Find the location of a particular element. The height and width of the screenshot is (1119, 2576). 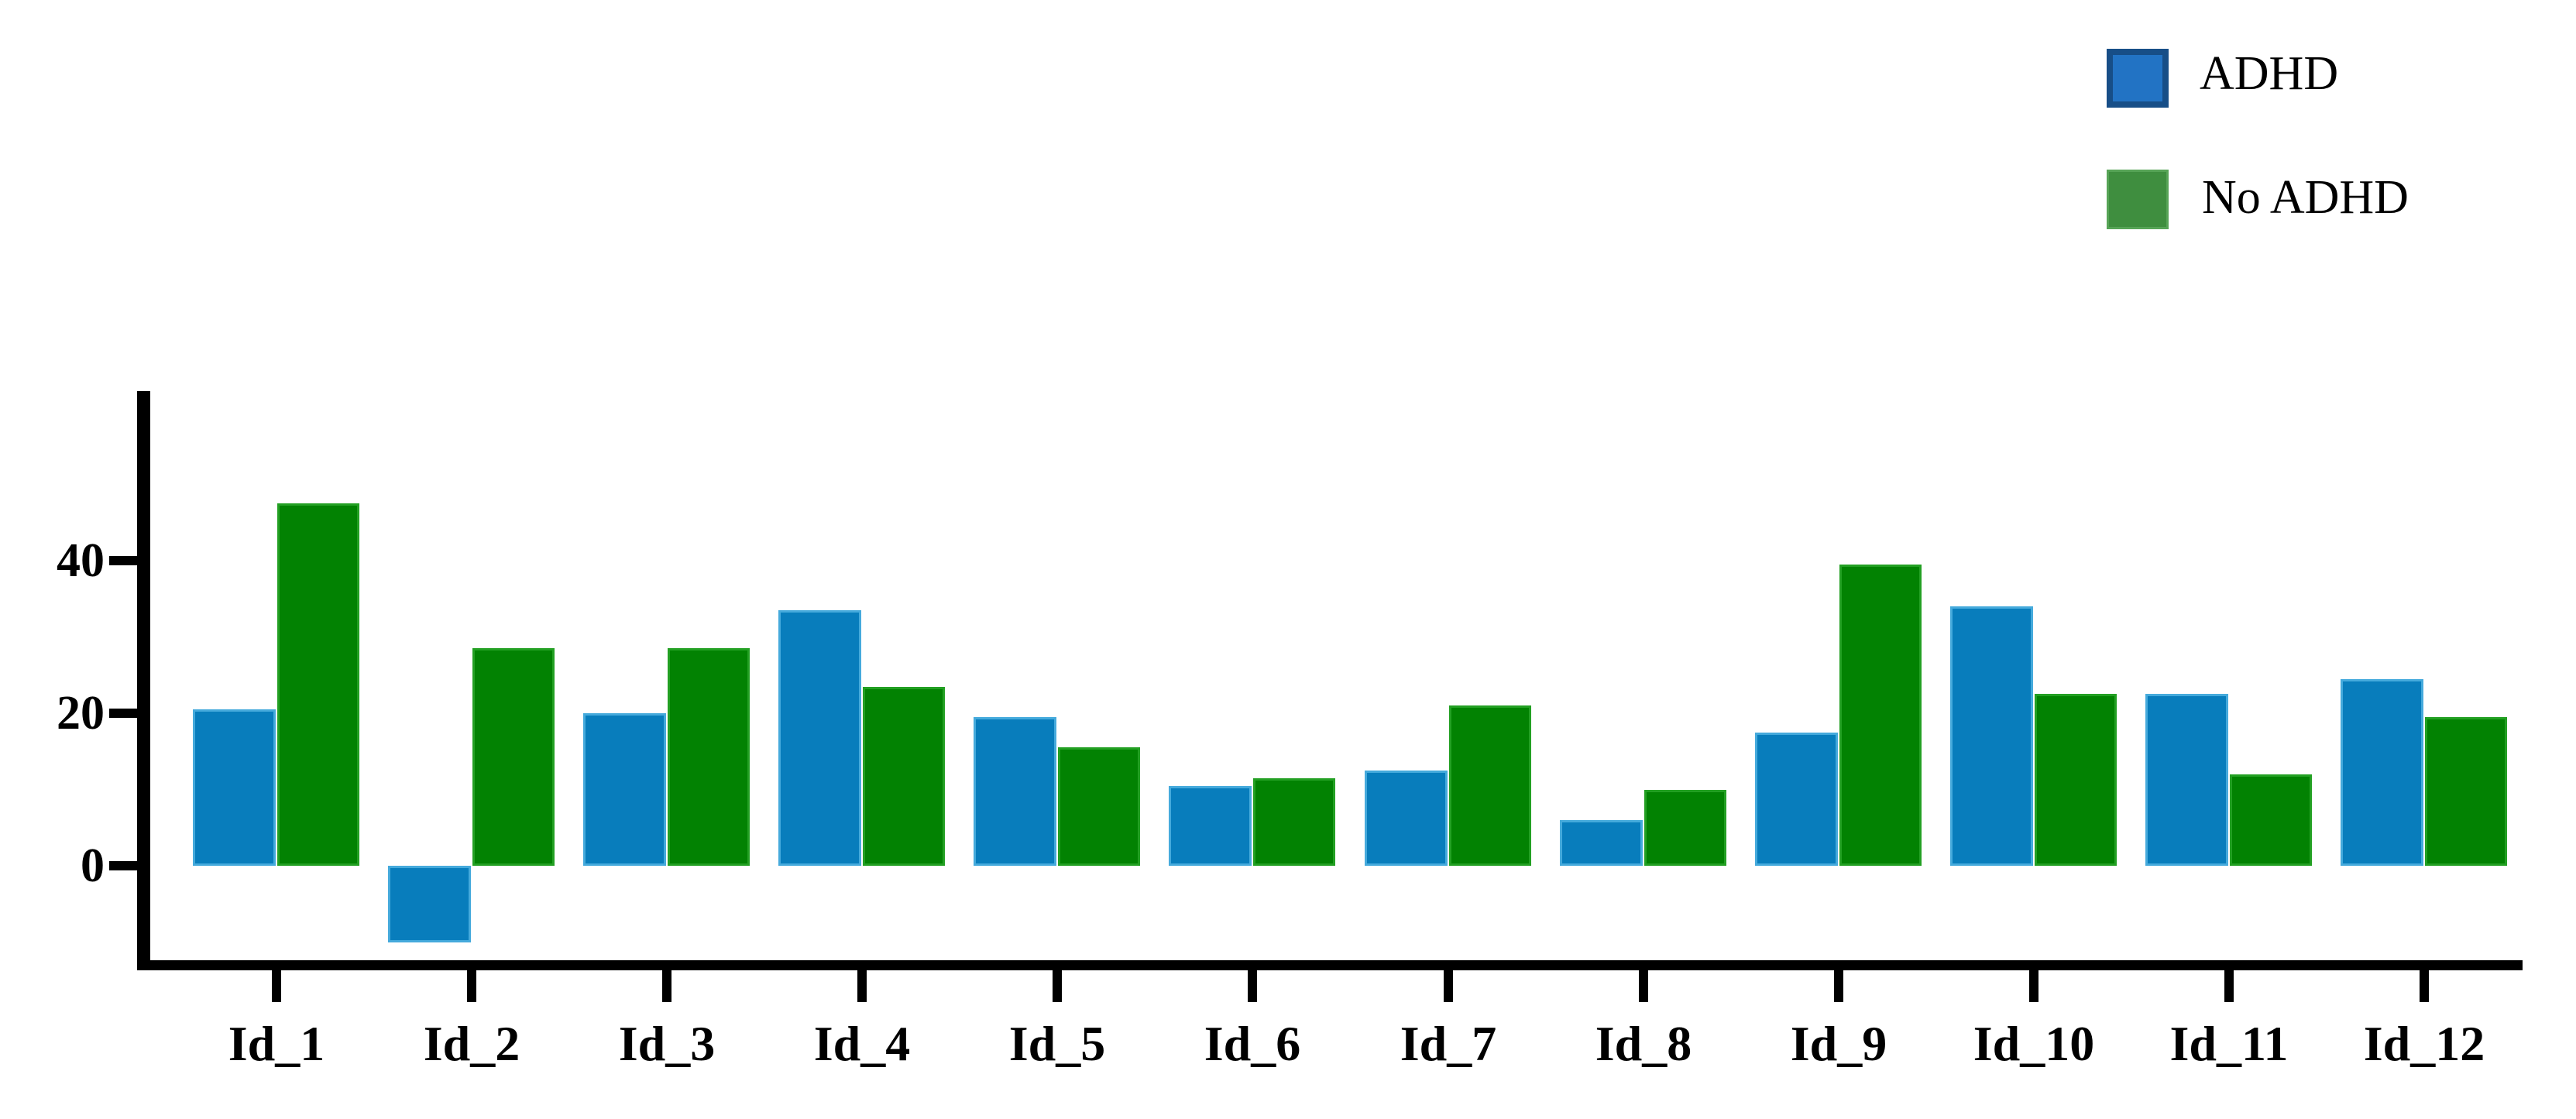

x-tick-label: Id_5 is located at coordinates (1057, 1043).